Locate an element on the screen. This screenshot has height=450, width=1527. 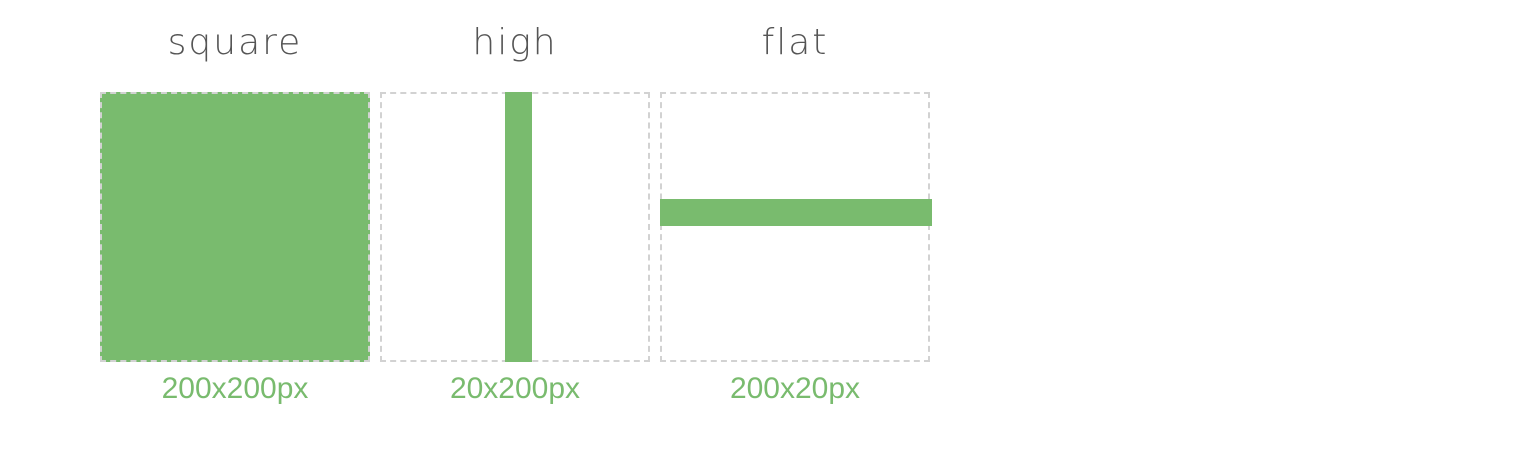
size-label: 200x20px is located at coordinates (795, 388).